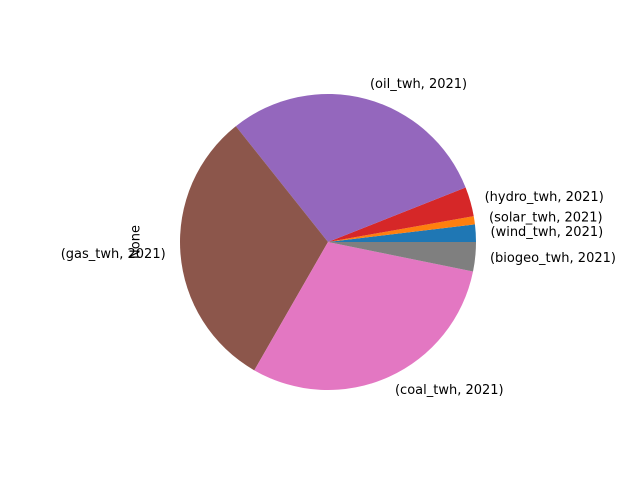 The image size is (640, 480). What do you see at coordinates (113, 254) in the screenshot?
I see `slice-label: (gas_twh, 2021)` at bounding box center [113, 254].